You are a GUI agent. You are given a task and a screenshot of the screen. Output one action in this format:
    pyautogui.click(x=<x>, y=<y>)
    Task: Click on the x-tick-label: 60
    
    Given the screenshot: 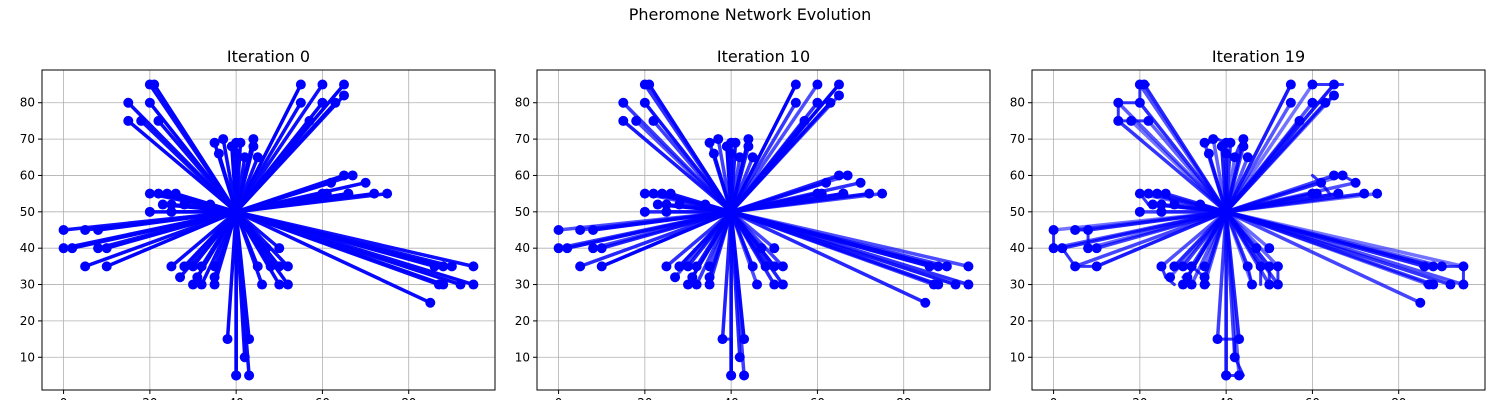 What is the action you would take?
    pyautogui.click(x=1312, y=398)
    